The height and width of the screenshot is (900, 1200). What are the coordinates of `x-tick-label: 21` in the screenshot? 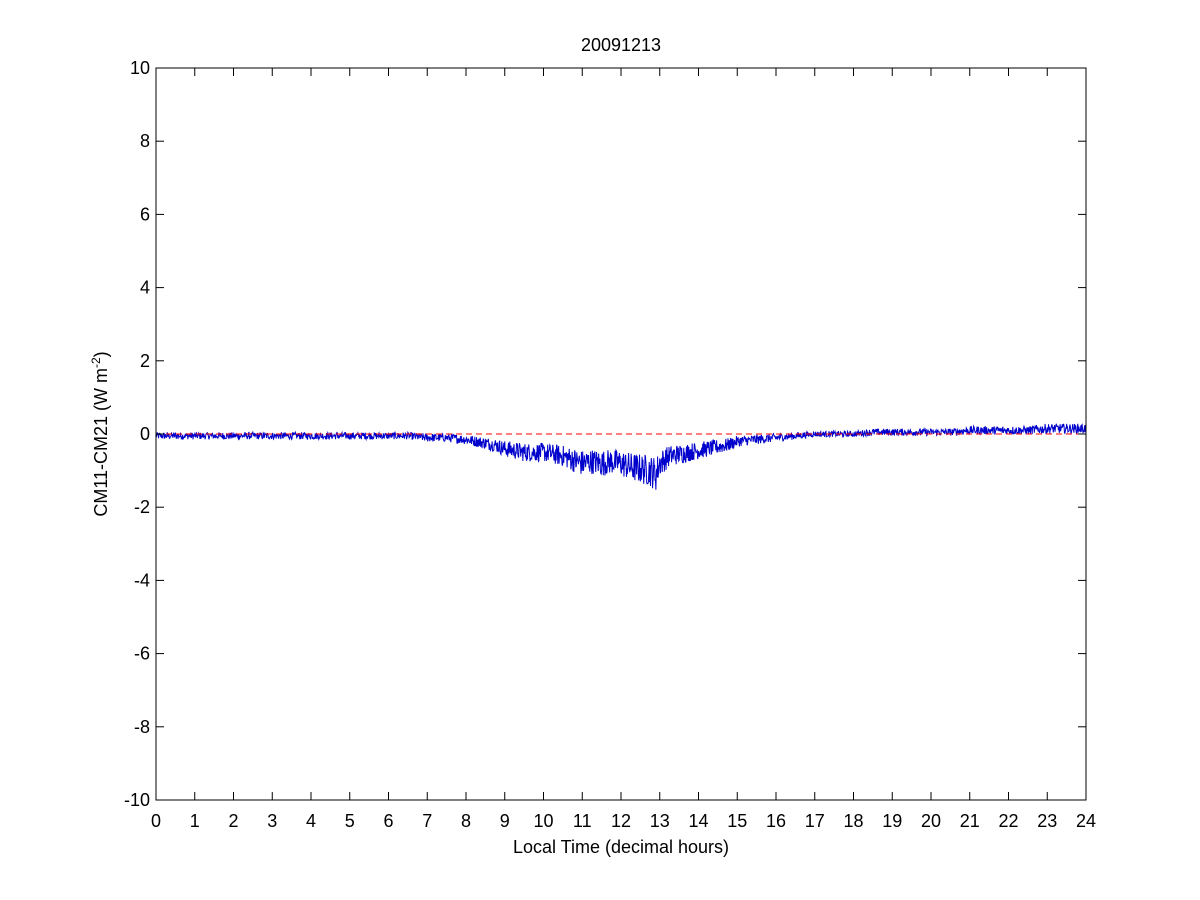 It's located at (970, 821).